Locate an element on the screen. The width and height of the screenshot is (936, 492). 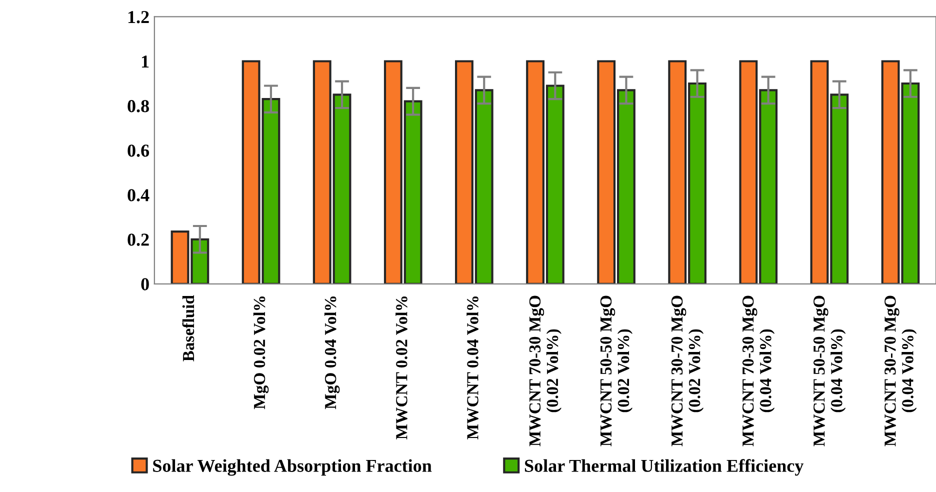
y-tick-label: 0.4 is located at coordinates (139, 195).